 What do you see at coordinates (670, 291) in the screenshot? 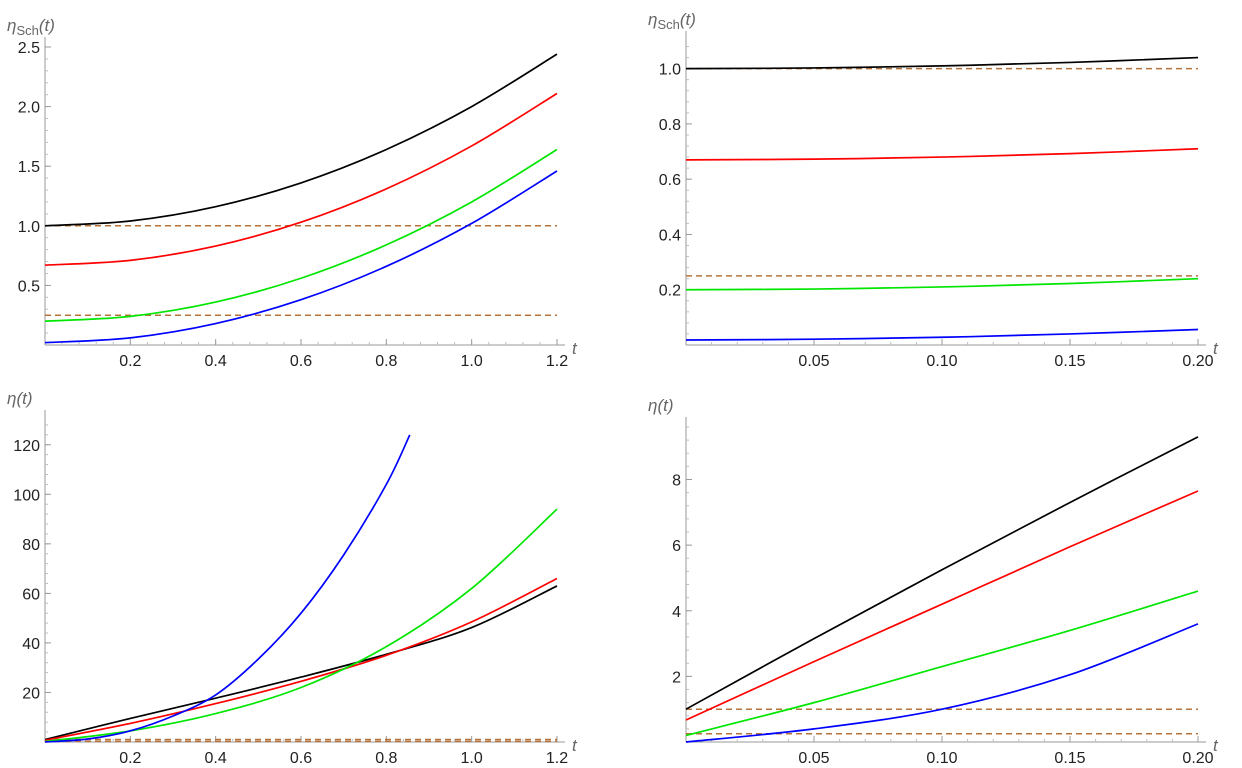
I see `y-tick-label: 0.2` at bounding box center [670, 291].